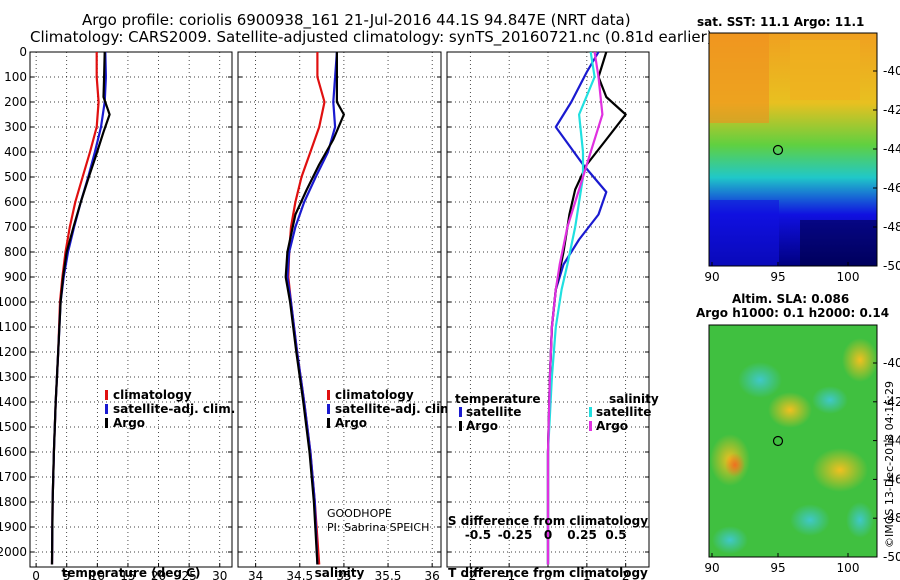  I want to click on s-tick-label: -0.25, so click(515, 535).